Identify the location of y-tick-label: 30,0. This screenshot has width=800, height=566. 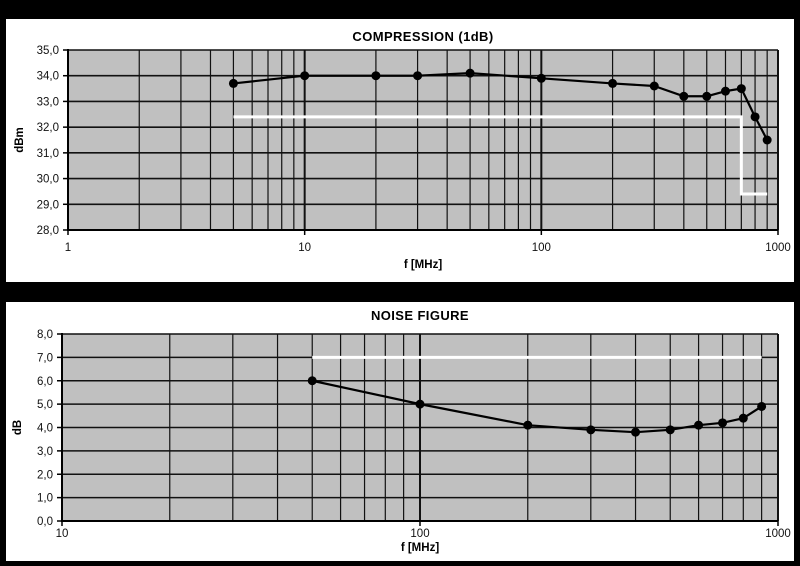
(48, 180).